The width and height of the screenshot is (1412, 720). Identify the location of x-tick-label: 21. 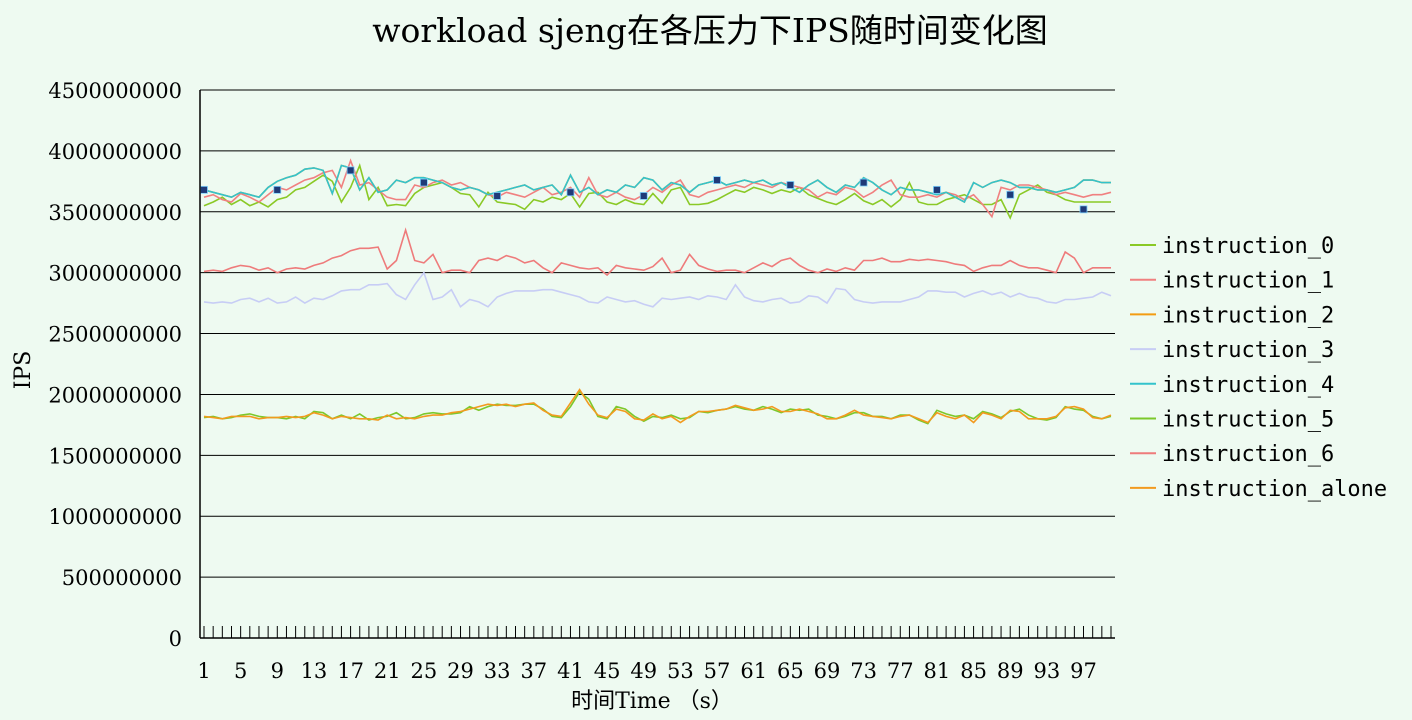
(387, 671).